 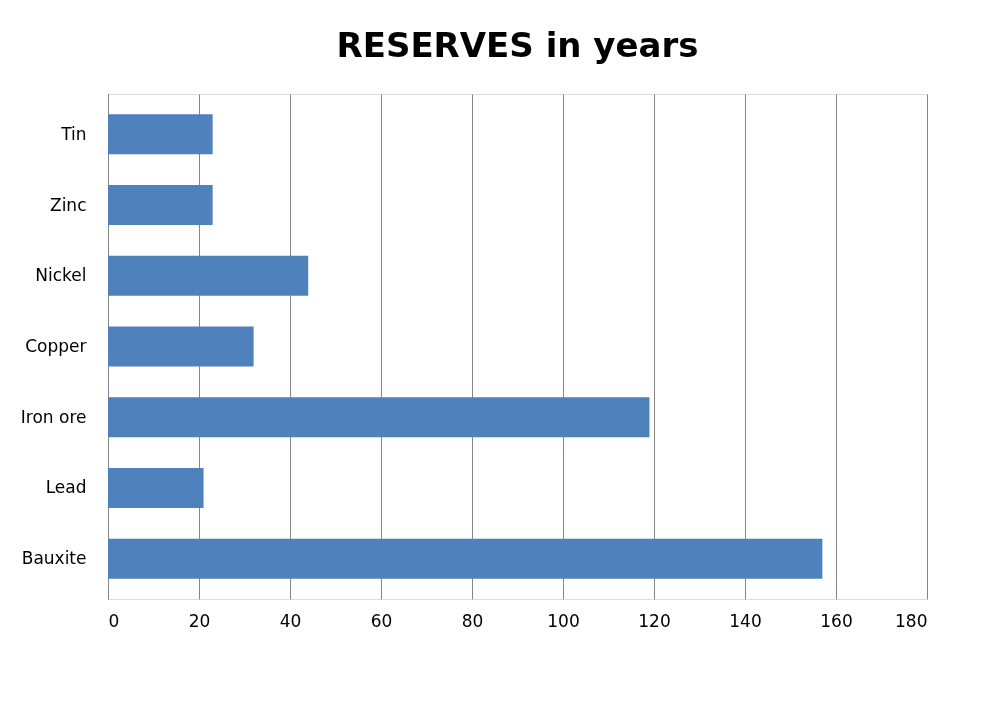 I want to click on x-tick-label: 100, so click(x=563, y=620).